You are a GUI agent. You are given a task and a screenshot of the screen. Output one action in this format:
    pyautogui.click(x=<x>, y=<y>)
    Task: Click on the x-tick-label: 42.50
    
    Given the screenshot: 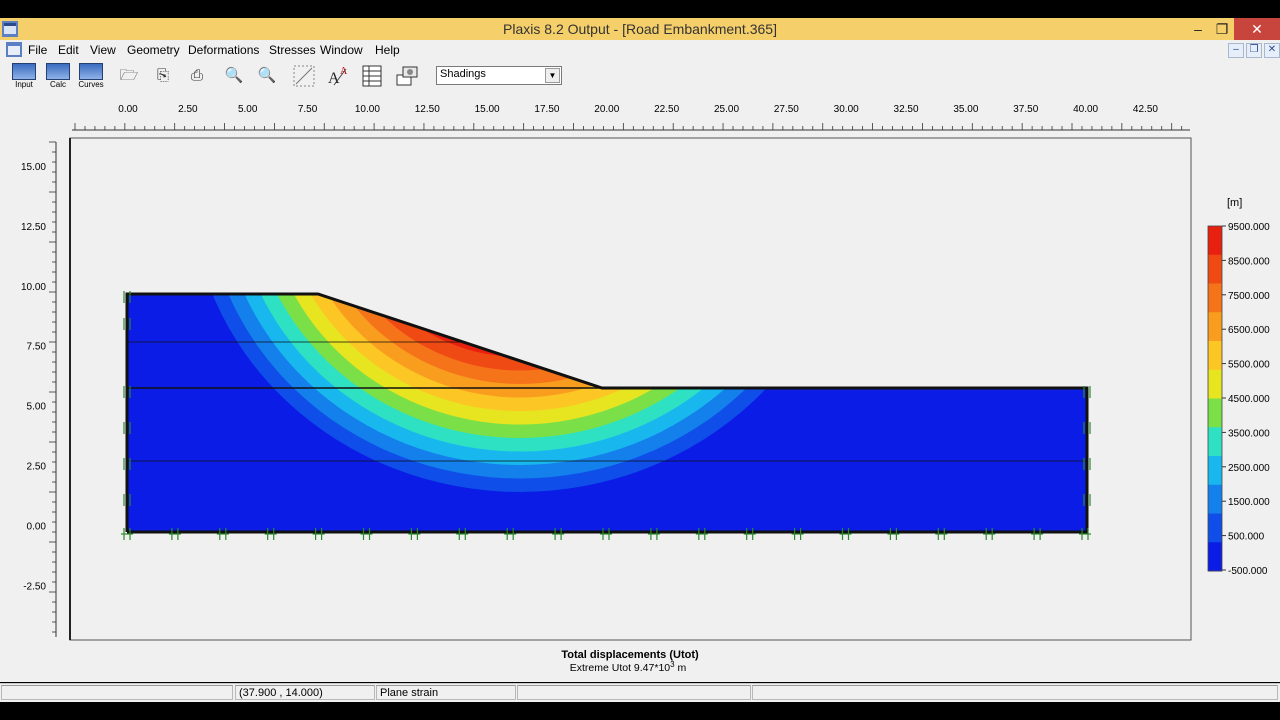 What is the action you would take?
    pyautogui.click(x=1145, y=109)
    